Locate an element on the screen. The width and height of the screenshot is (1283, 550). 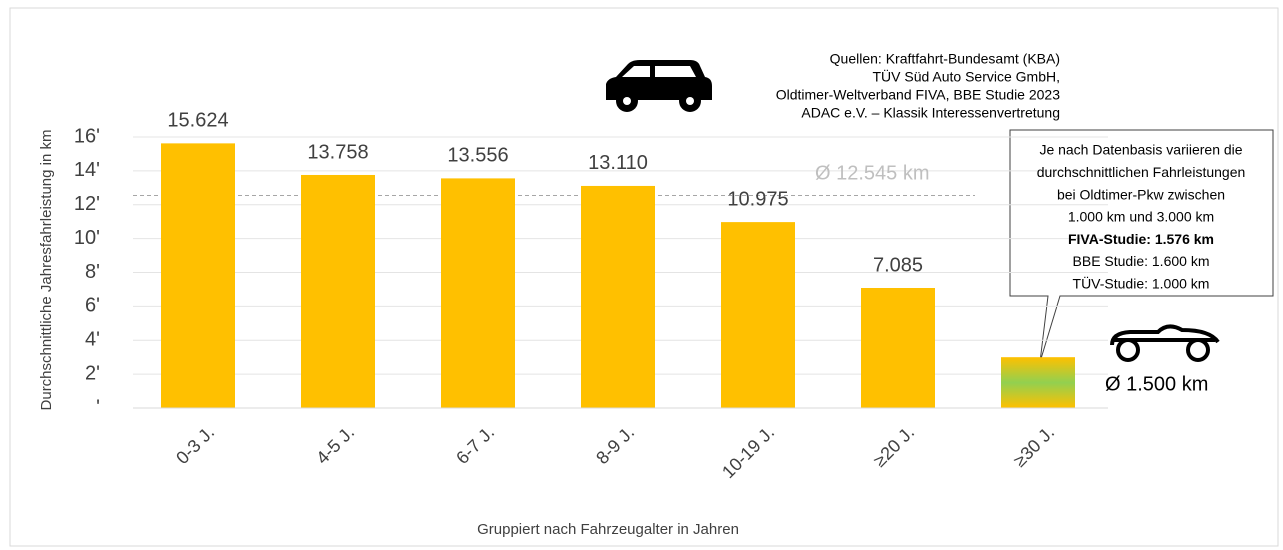
car-icon is located at coordinates (659, 86).